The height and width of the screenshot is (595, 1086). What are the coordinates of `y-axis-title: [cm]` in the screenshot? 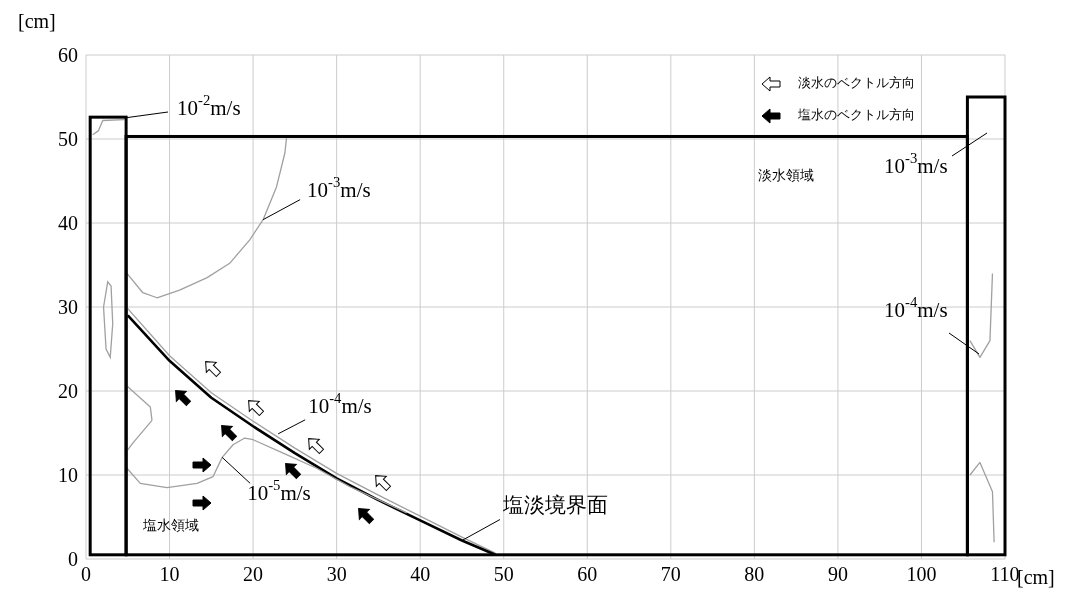 It's located at (37, 21).